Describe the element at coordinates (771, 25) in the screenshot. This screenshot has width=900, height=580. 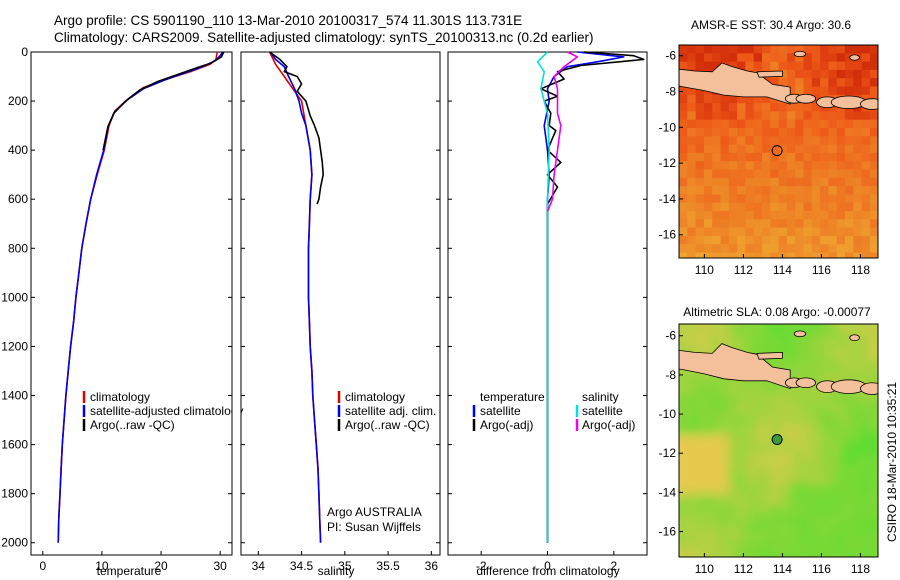
I see `sst-map-title: AMSR-E SST: 30.4 Argo: 30.6` at that location.